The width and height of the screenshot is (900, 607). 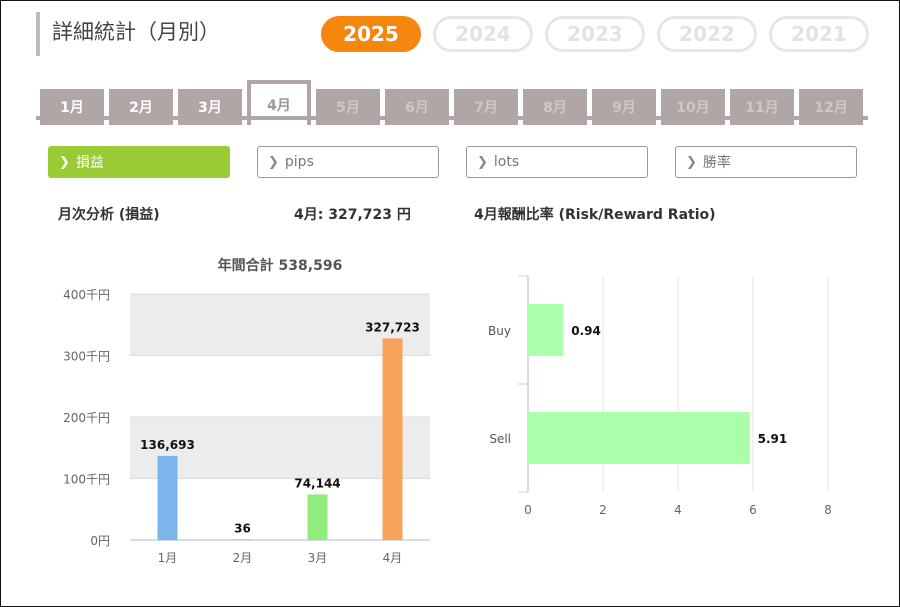 I want to click on year-selector: 2025 2024 2023 2022 2021, so click(x=595, y=34).